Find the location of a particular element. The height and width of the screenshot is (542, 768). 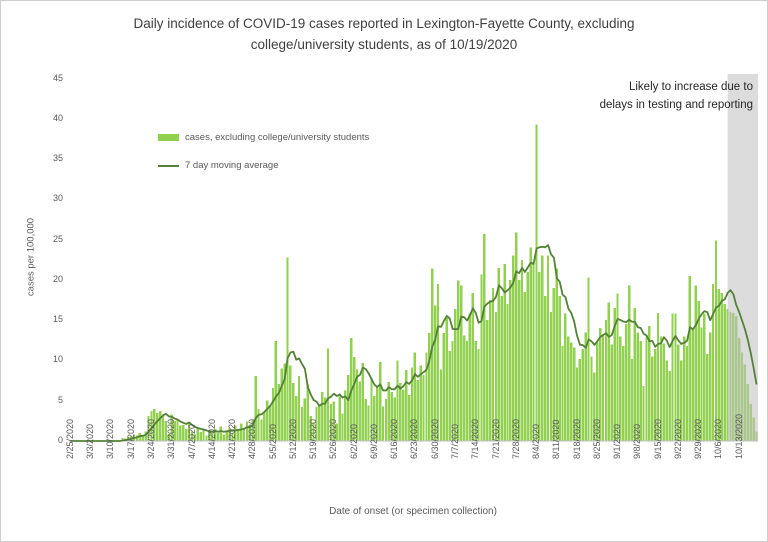

legend-item-moving-average: 7 day moving average is located at coordinates (263, 165).